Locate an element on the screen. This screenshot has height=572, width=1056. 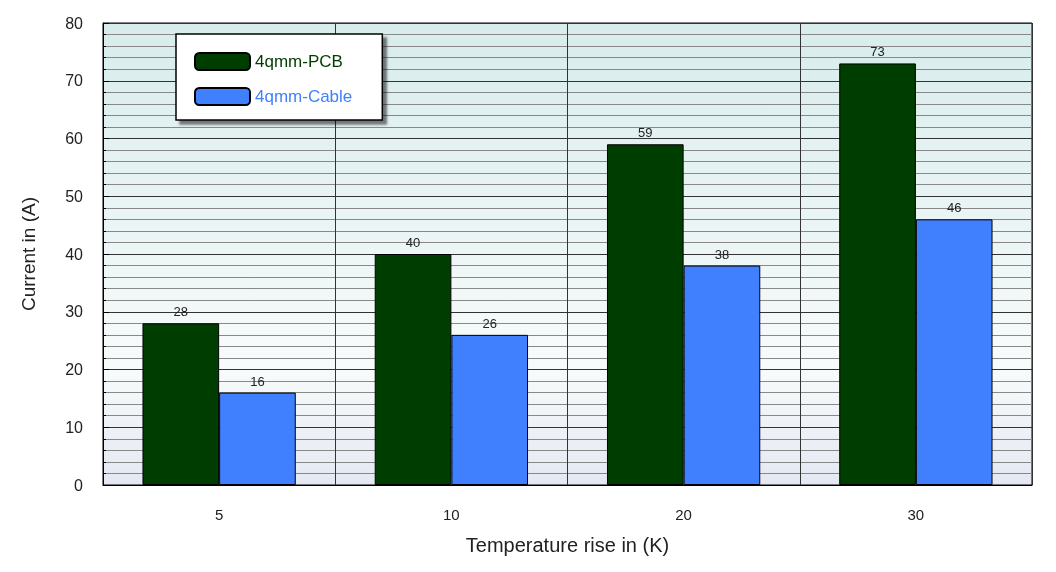
legend-label: 4qmm-PCB is located at coordinates (299, 61).